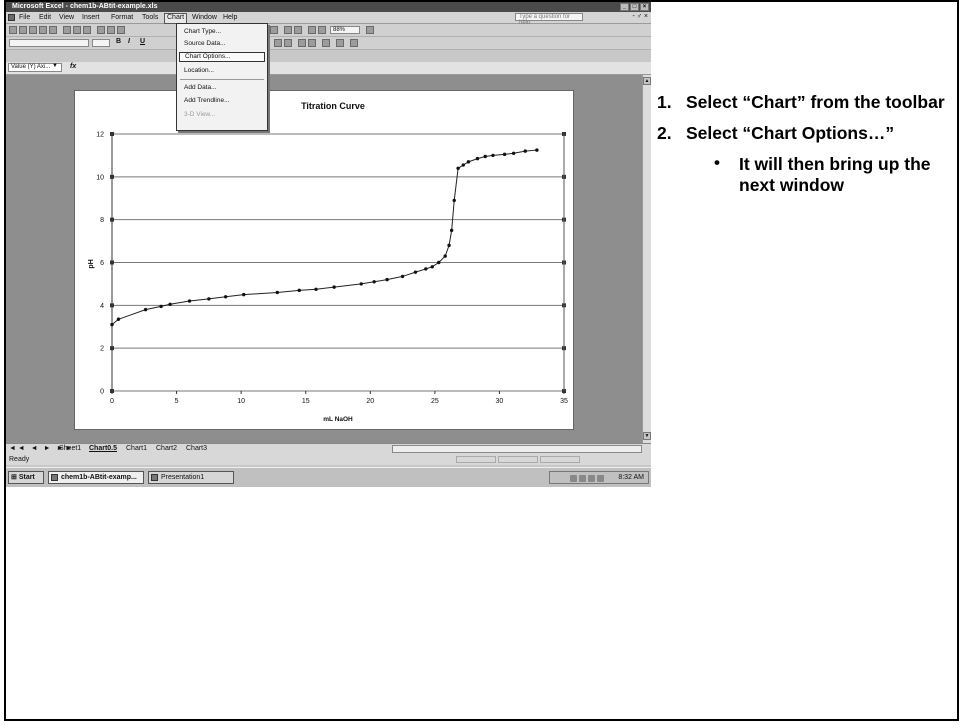  What do you see at coordinates (87, 30) in the screenshot?
I see `spelling-icon` at bounding box center [87, 30].